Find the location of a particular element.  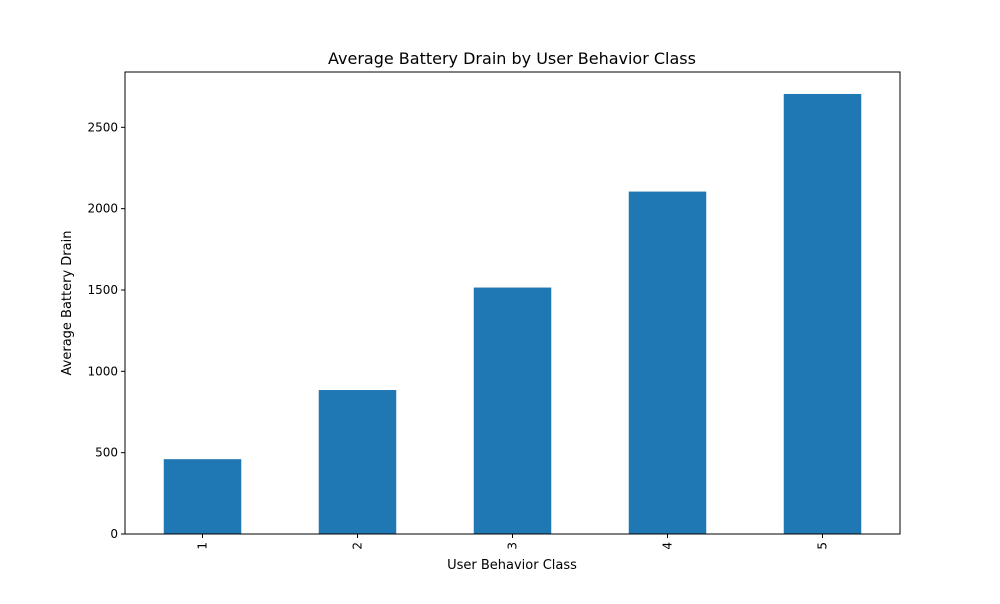

y-tick-label: 1500 is located at coordinates (102, 290).